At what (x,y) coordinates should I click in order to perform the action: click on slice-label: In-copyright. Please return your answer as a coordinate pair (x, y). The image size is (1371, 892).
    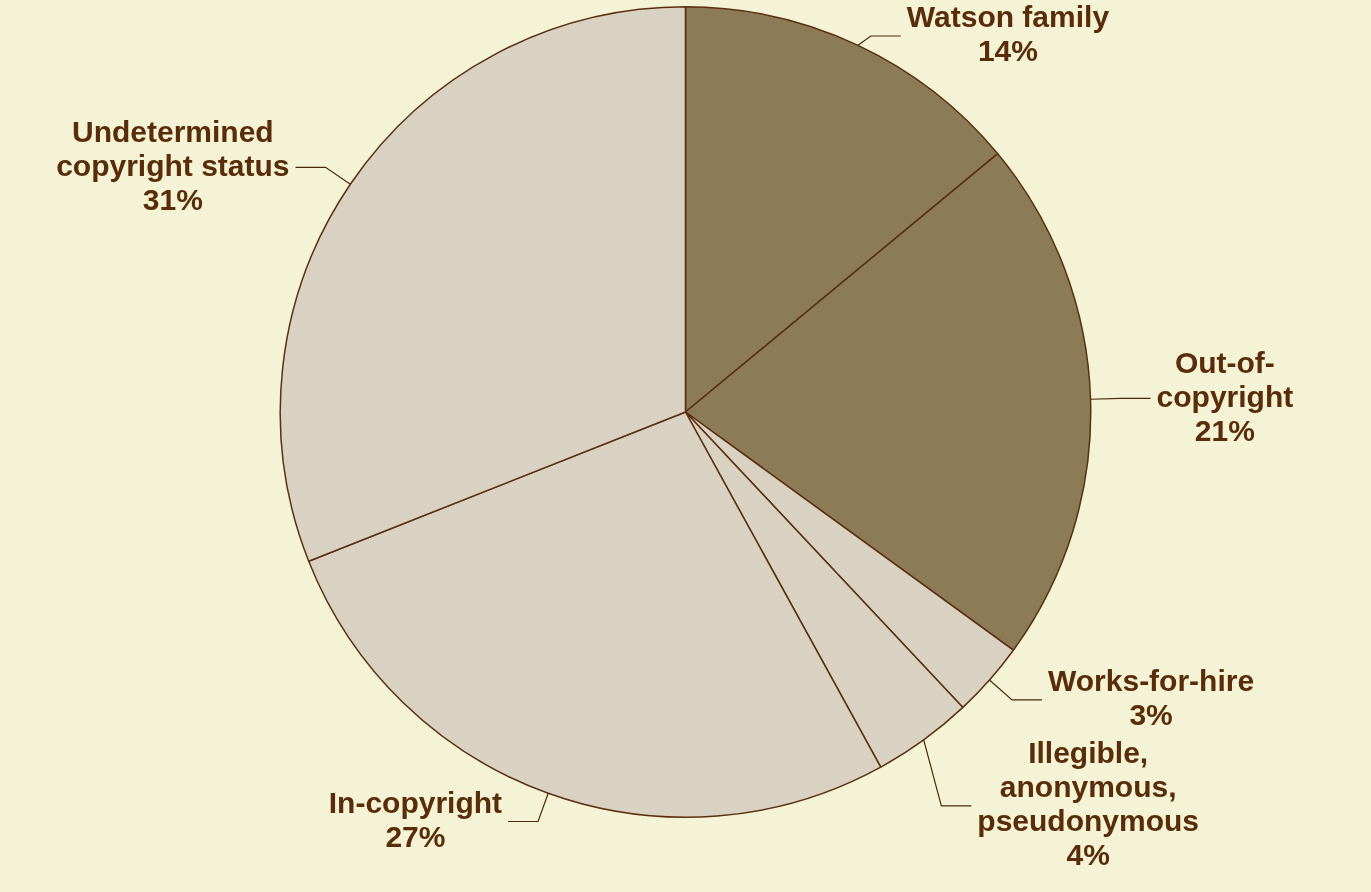
    Looking at the image, I should click on (415, 802).